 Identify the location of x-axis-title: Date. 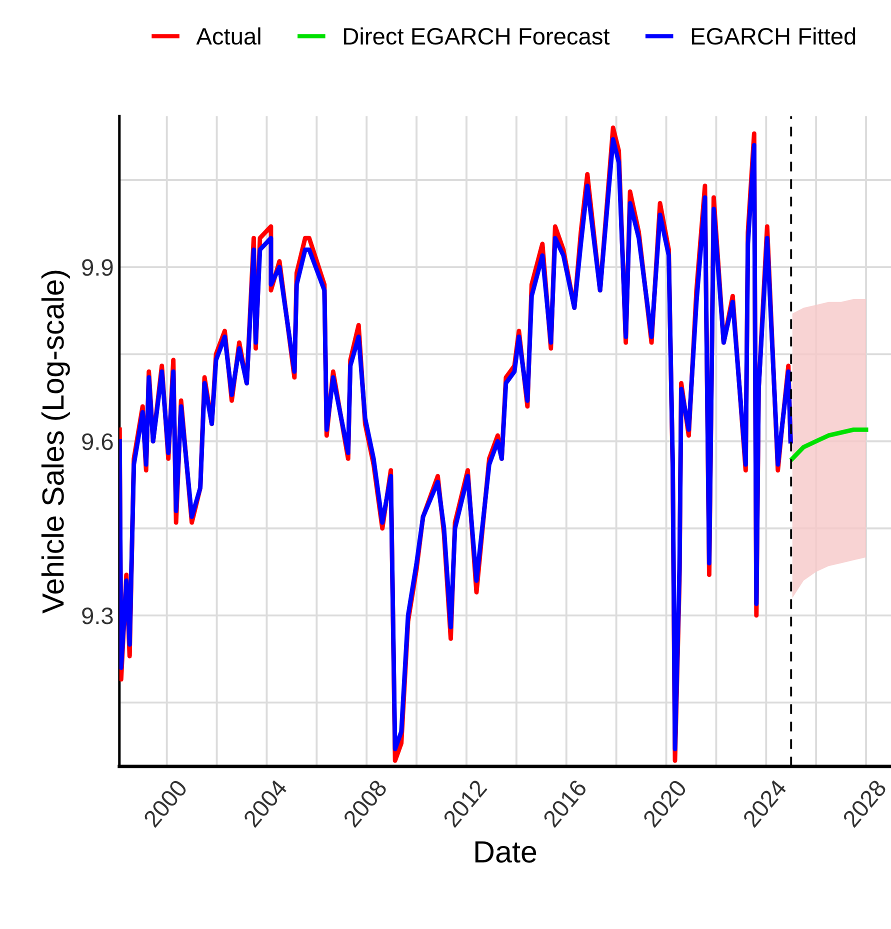
(505, 852).